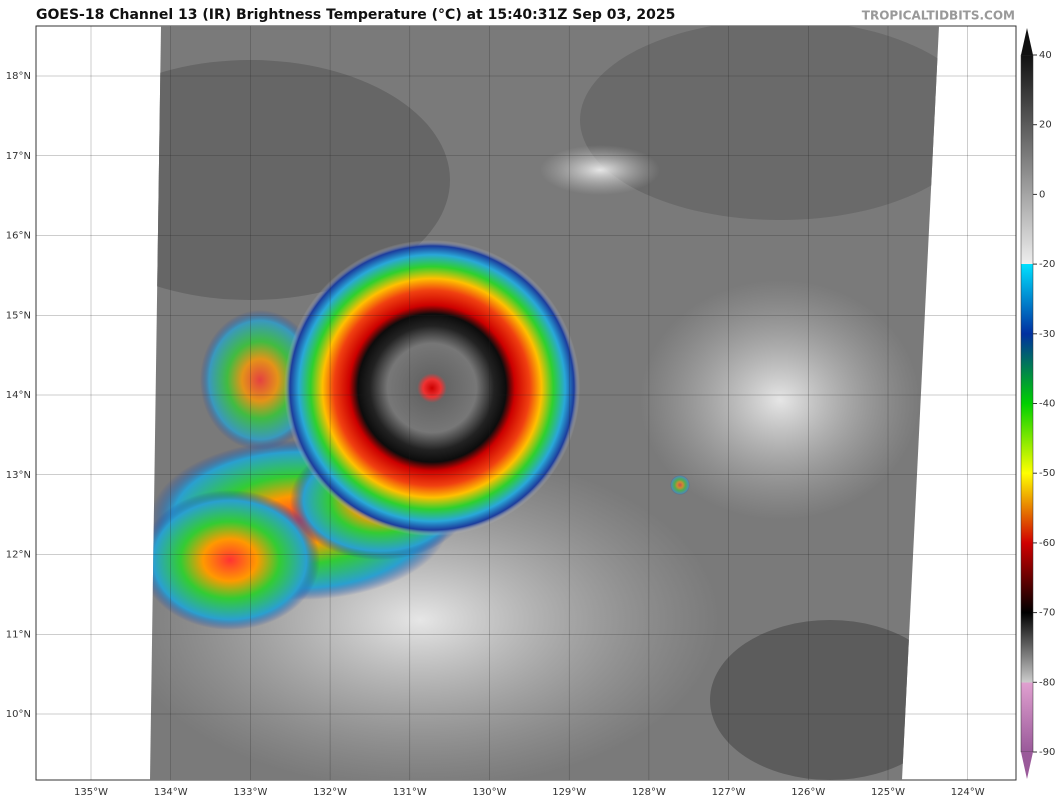 Image resolution: width=1060 pixels, height=804 pixels. I want to click on latitude-label: 18°N, so click(18, 76).